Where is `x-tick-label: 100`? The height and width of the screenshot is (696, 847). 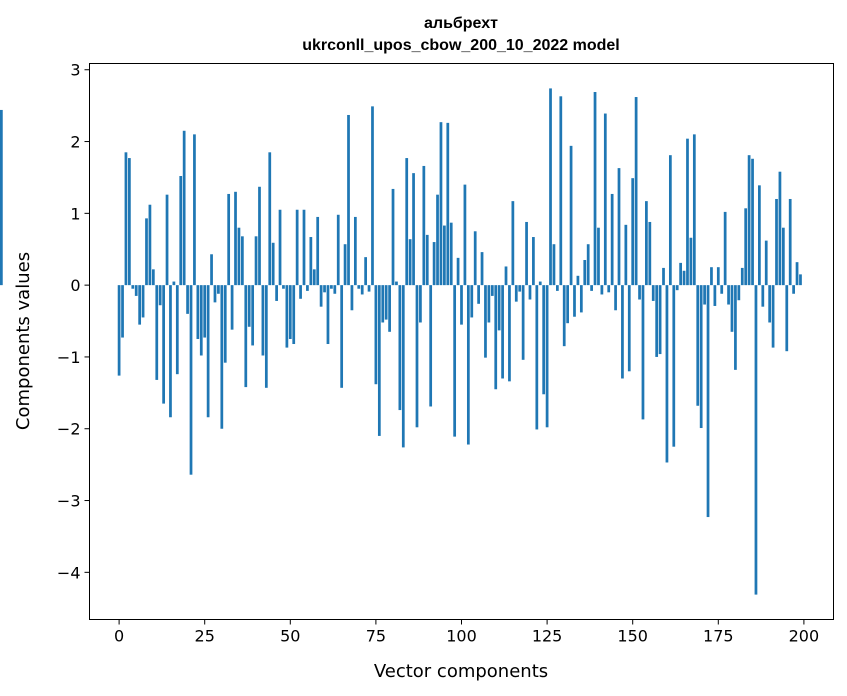
x-tick-label: 100 is located at coordinates (461, 636).